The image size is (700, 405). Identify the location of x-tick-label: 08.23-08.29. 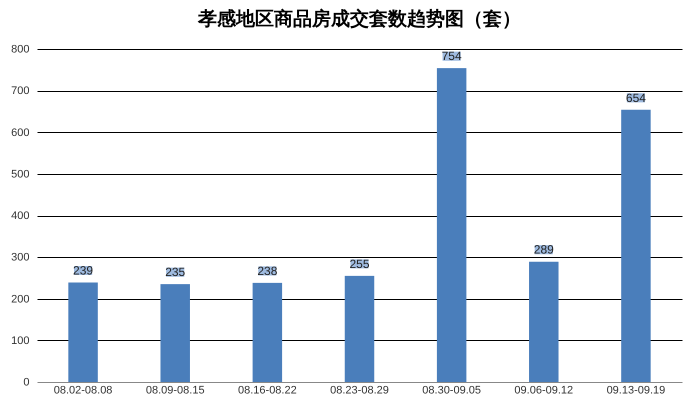
(359, 390).